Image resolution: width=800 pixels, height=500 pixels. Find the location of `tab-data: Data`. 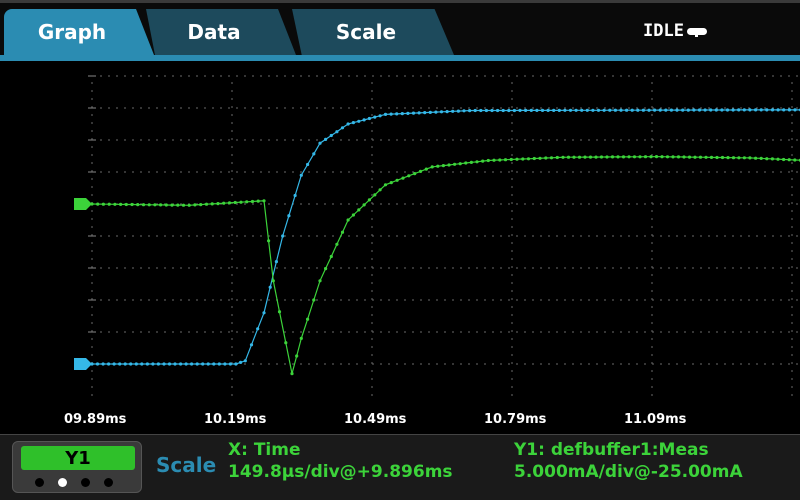

tab-data: Data is located at coordinates (221, 32).